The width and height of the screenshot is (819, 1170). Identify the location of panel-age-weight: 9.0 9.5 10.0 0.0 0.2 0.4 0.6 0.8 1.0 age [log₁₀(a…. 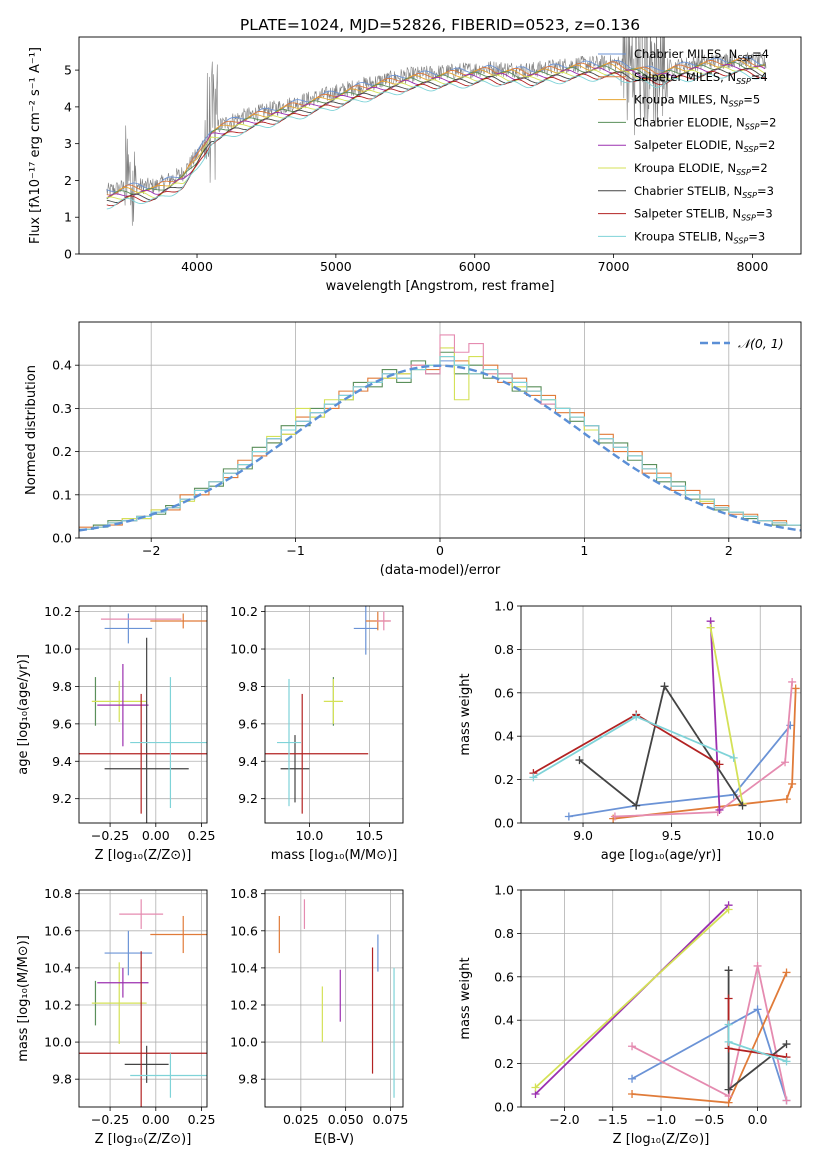
(630, 731).